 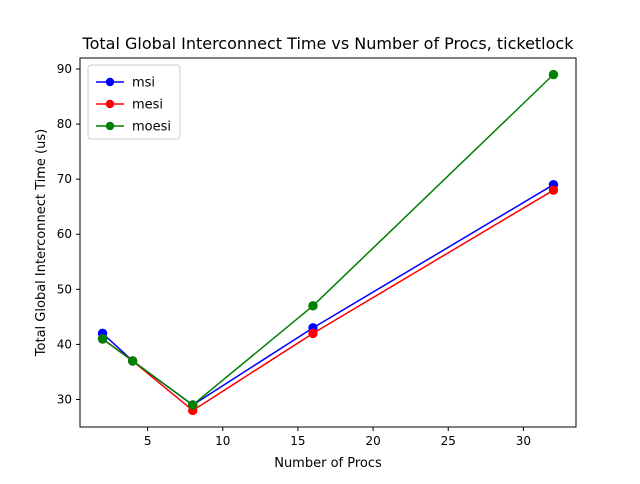 I want to click on legend-label-mesi: mesi, so click(x=147, y=105).